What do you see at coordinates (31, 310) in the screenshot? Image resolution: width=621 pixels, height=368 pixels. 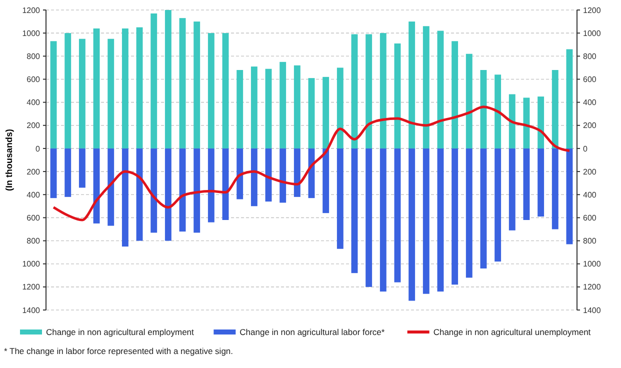 I see `y-tick-label: 1400` at bounding box center [31, 310].